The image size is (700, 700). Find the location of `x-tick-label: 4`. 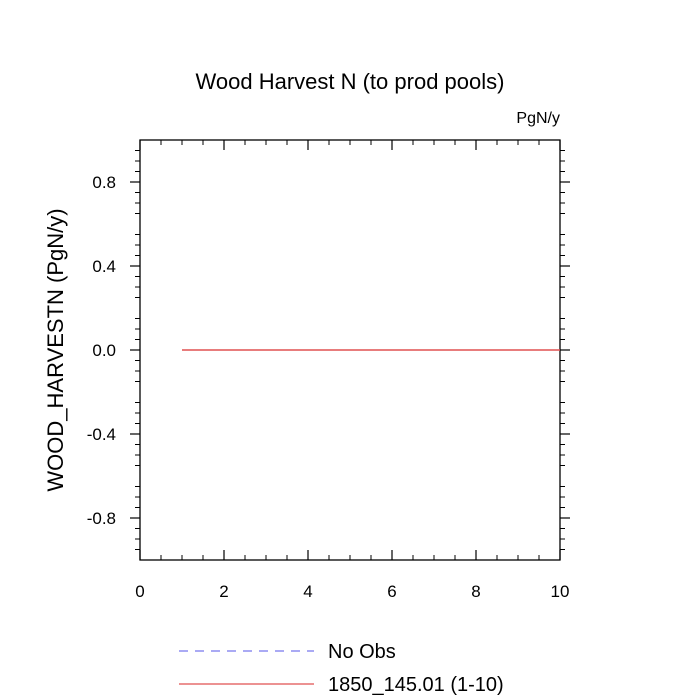

x-tick-label: 4 is located at coordinates (307, 591).